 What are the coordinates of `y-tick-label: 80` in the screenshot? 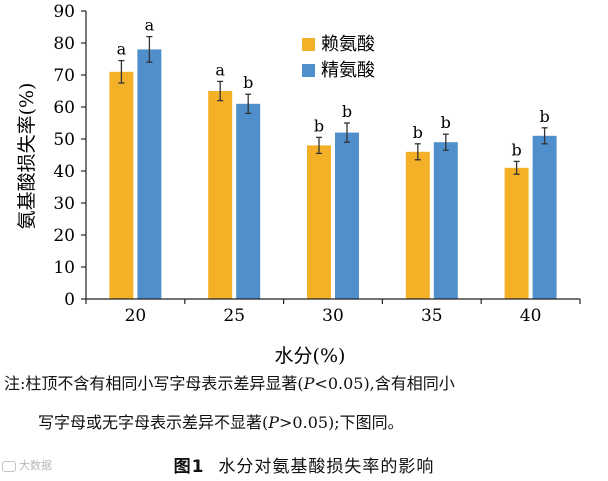 It's located at (64, 44).